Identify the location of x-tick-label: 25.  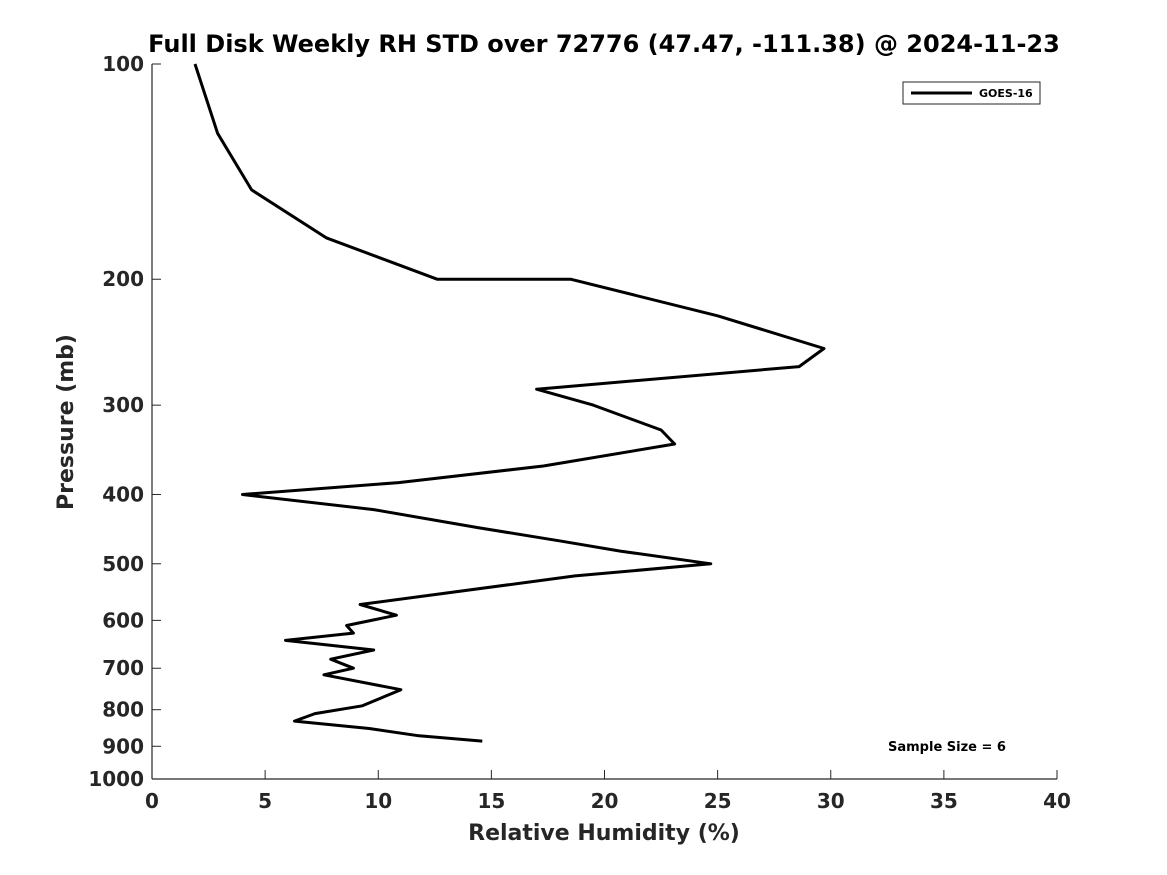
(718, 801).